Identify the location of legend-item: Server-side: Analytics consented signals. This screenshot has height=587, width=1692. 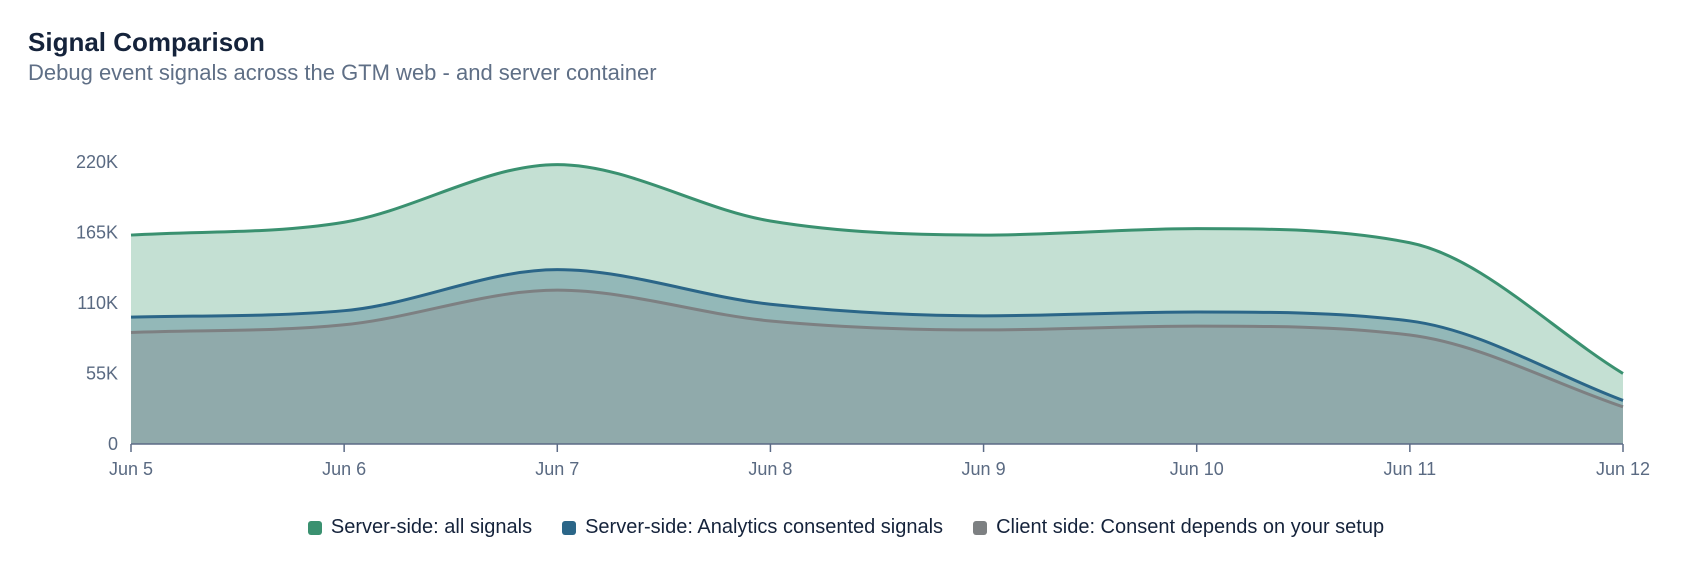
(752, 527).